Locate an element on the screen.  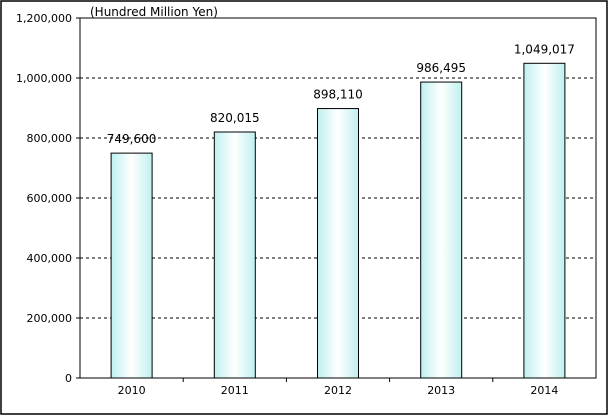
y-tick-label: 600,000 is located at coordinates (50, 198).